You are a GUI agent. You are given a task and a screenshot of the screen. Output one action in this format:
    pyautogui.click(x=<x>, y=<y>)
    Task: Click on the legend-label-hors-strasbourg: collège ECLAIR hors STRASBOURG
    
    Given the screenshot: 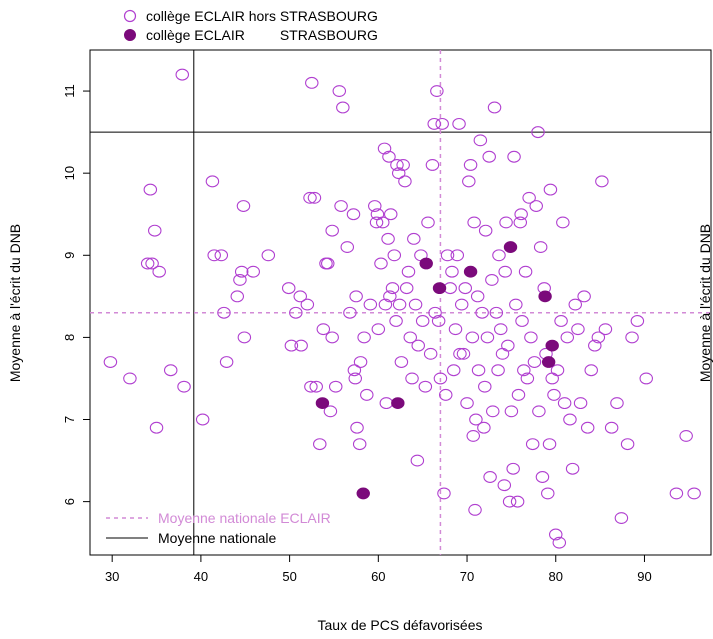 What is the action you would take?
    pyautogui.click(x=262, y=16)
    